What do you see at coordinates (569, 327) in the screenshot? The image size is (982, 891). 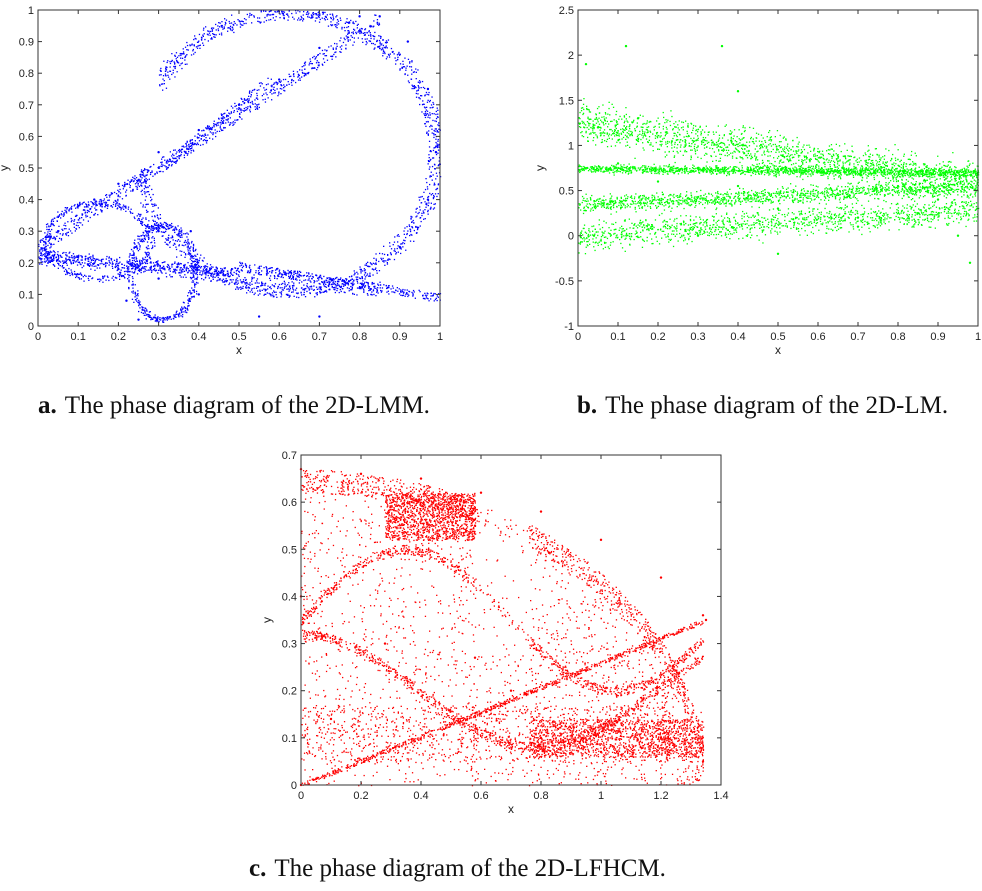 I see `y-tick-label: -1` at bounding box center [569, 327].